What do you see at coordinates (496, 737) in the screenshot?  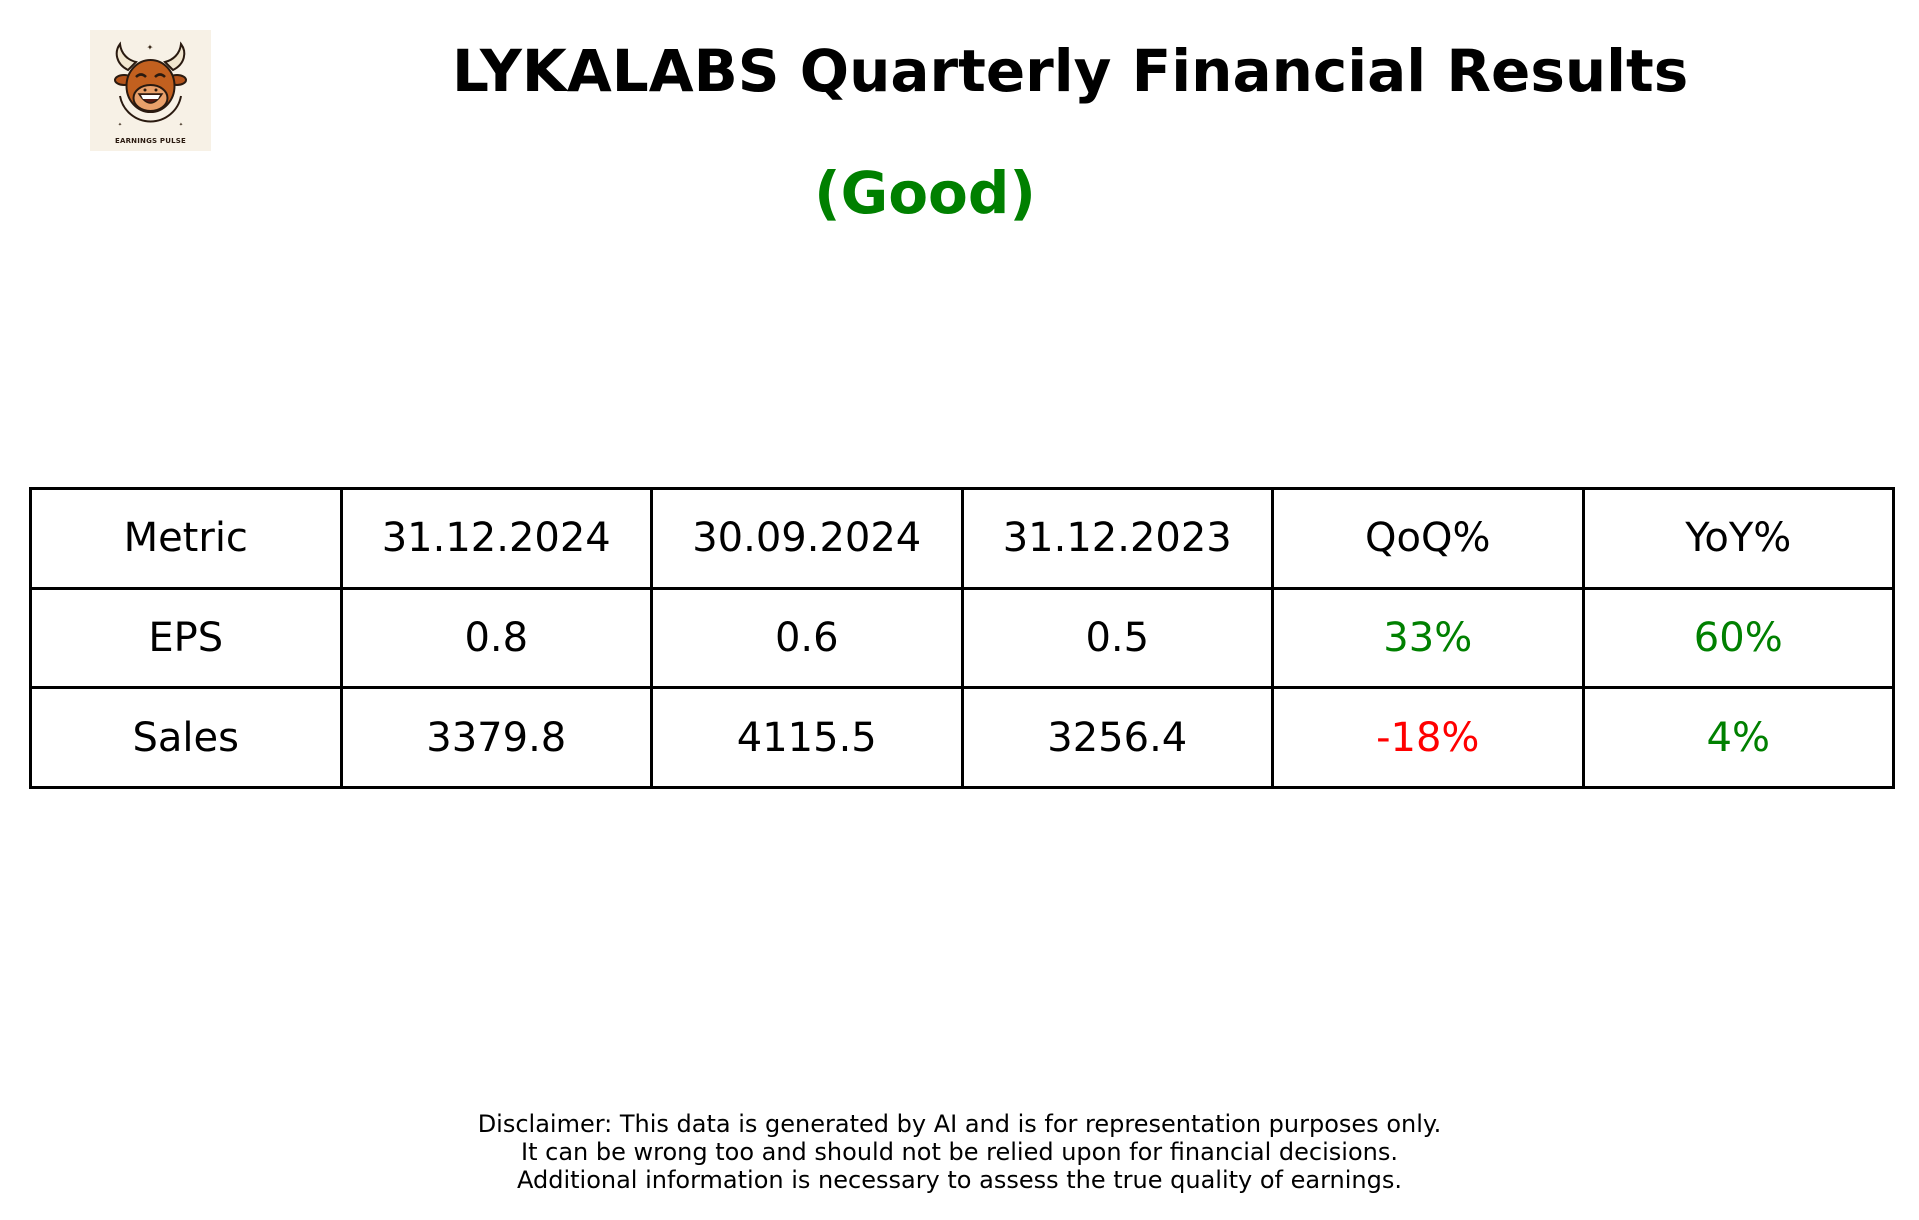 I see `row-value-cell: 3379.8` at bounding box center [496, 737].